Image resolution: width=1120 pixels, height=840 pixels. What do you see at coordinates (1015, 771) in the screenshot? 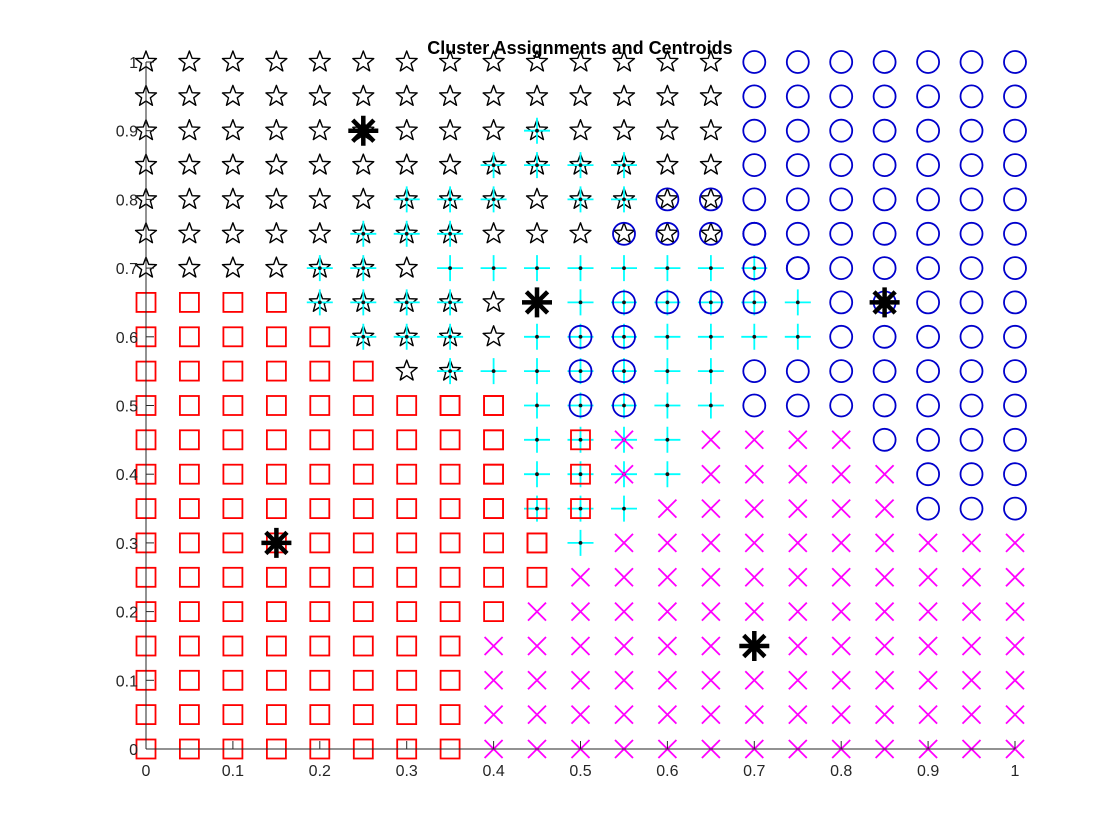
I see `x-tick-label: 1` at bounding box center [1015, 771].